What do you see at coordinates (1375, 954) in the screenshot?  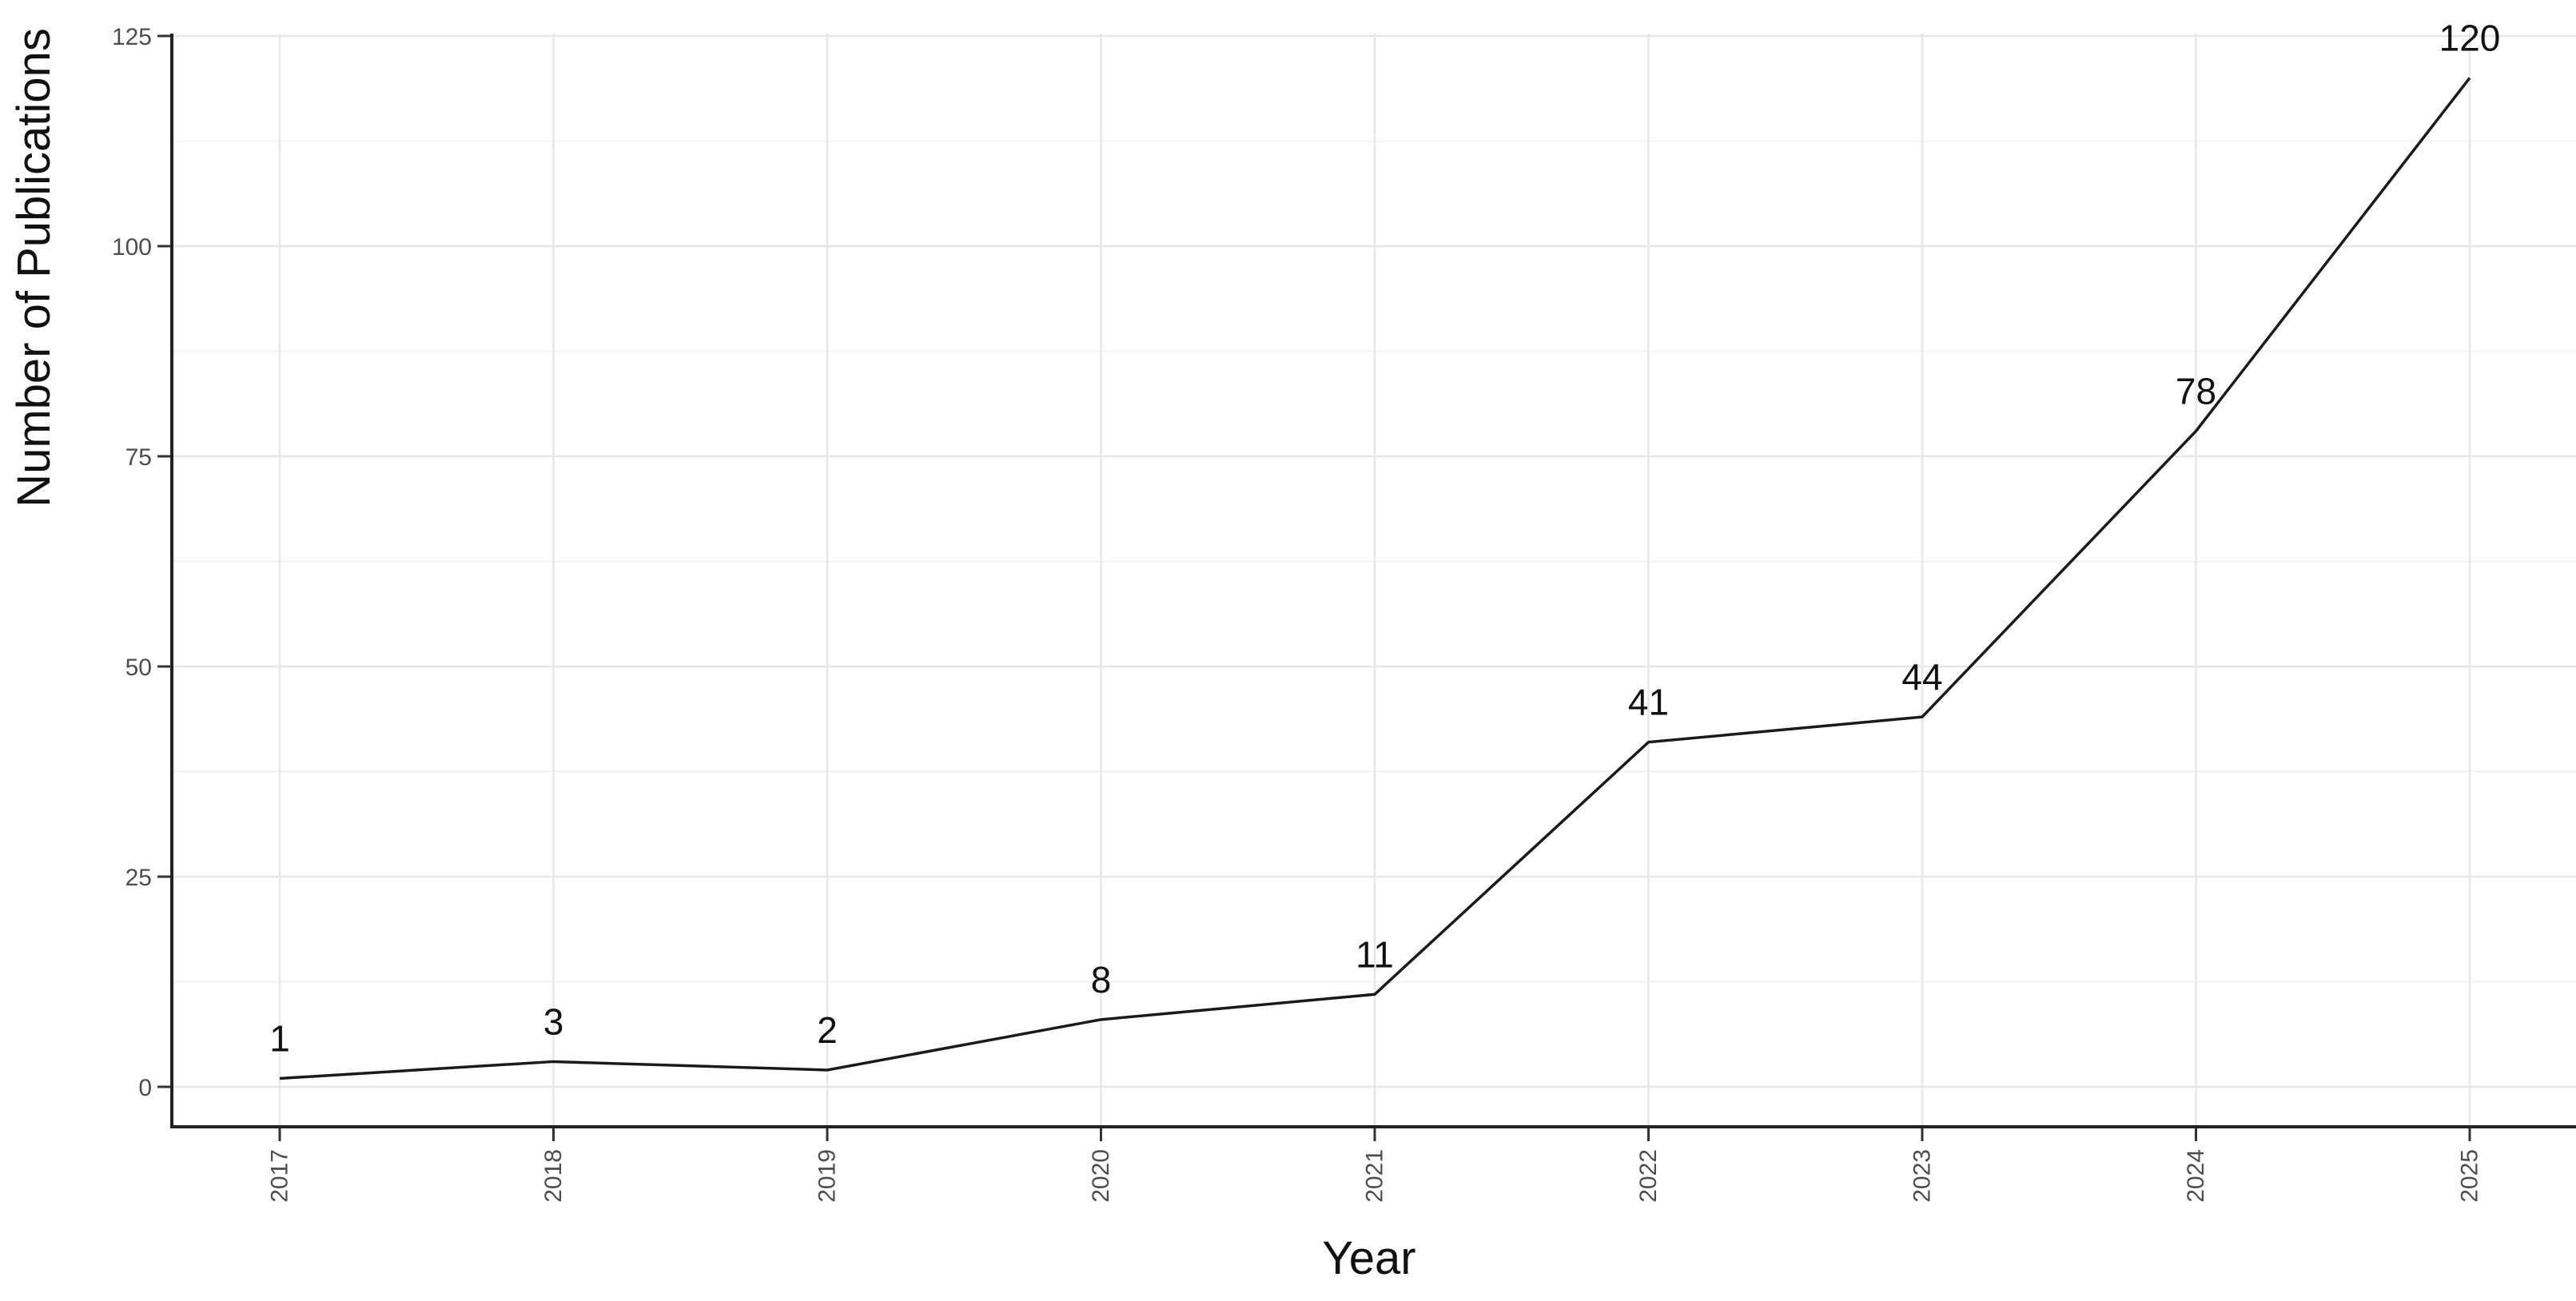 I see `data-point-label: 11` at bounding box center [1375, 954].